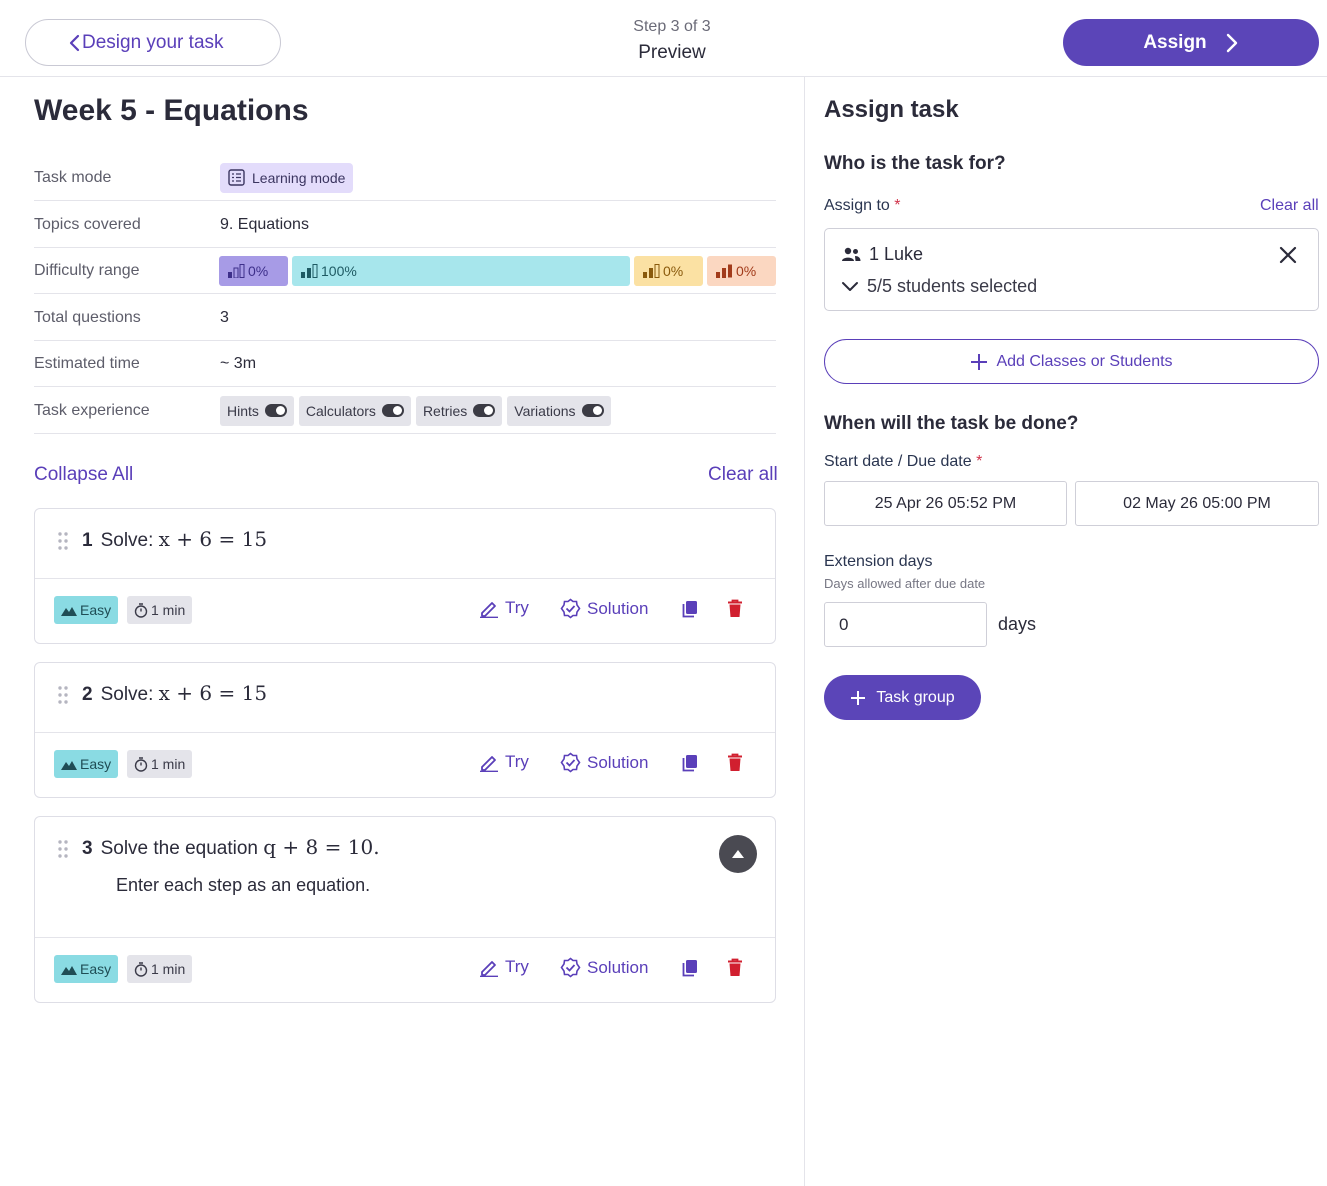 Image resolution: width=1327 pixels, height=1186 pixels. I want to click on question-instructions: Enter each step as an equation., so click(243, 885).